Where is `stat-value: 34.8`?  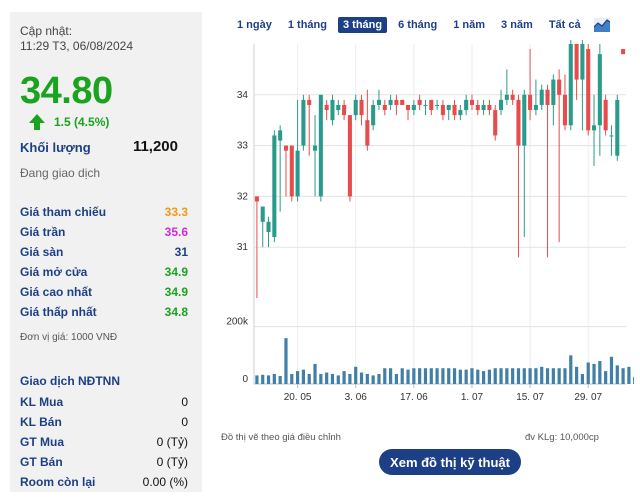 stat-value: 34.8 is located at coordinates (176, 312).